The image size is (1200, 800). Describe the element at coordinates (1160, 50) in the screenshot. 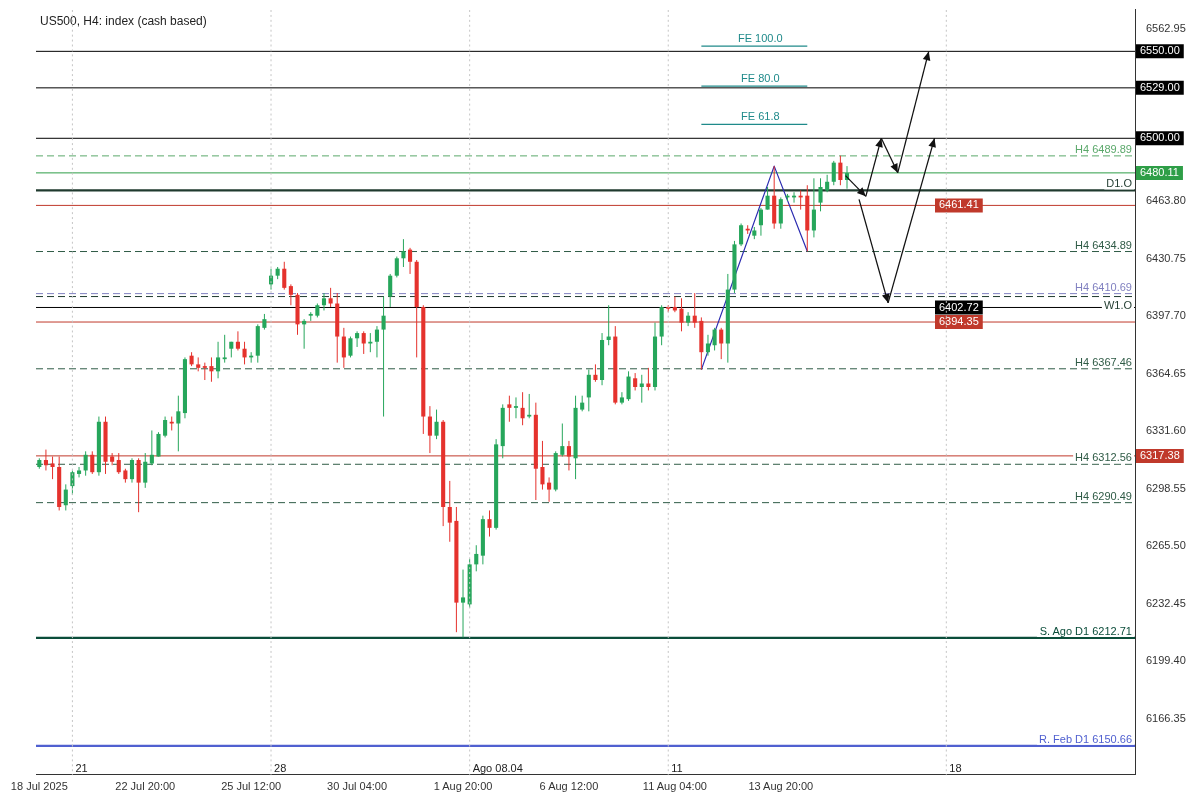

I see `ref-line-label: 6550.00` at that location.